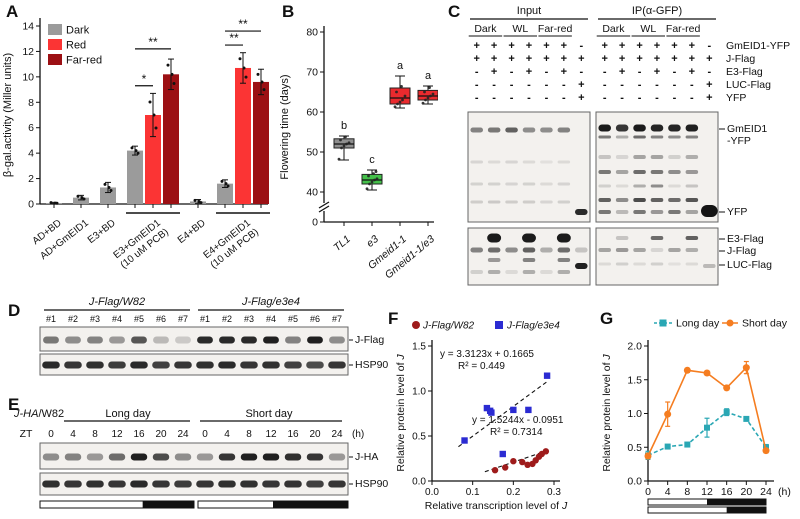  I want to click on scatter-point-w82, so click(513, 461).